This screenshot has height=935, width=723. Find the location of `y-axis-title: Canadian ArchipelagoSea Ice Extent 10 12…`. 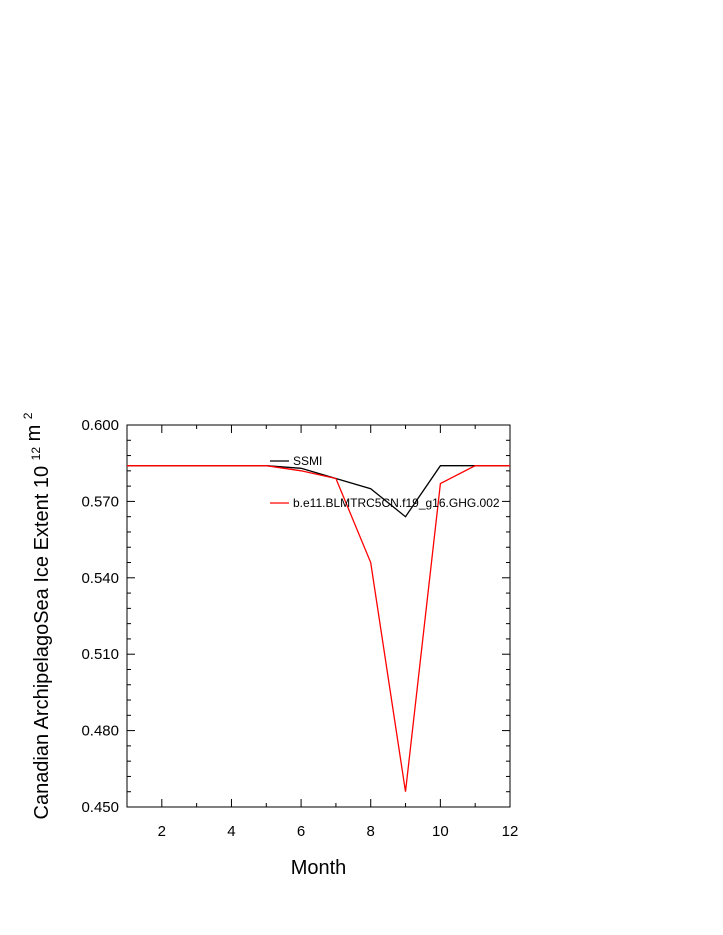

y-axis-title: Canadian ArchipelagoSea Ice Extent 10 12… is located at coordinates (37, 615).